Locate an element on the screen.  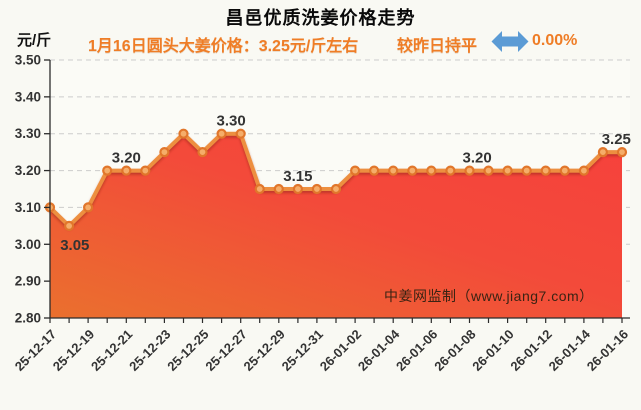
svg-text: 2.90 is located at coordinates (28, 281).